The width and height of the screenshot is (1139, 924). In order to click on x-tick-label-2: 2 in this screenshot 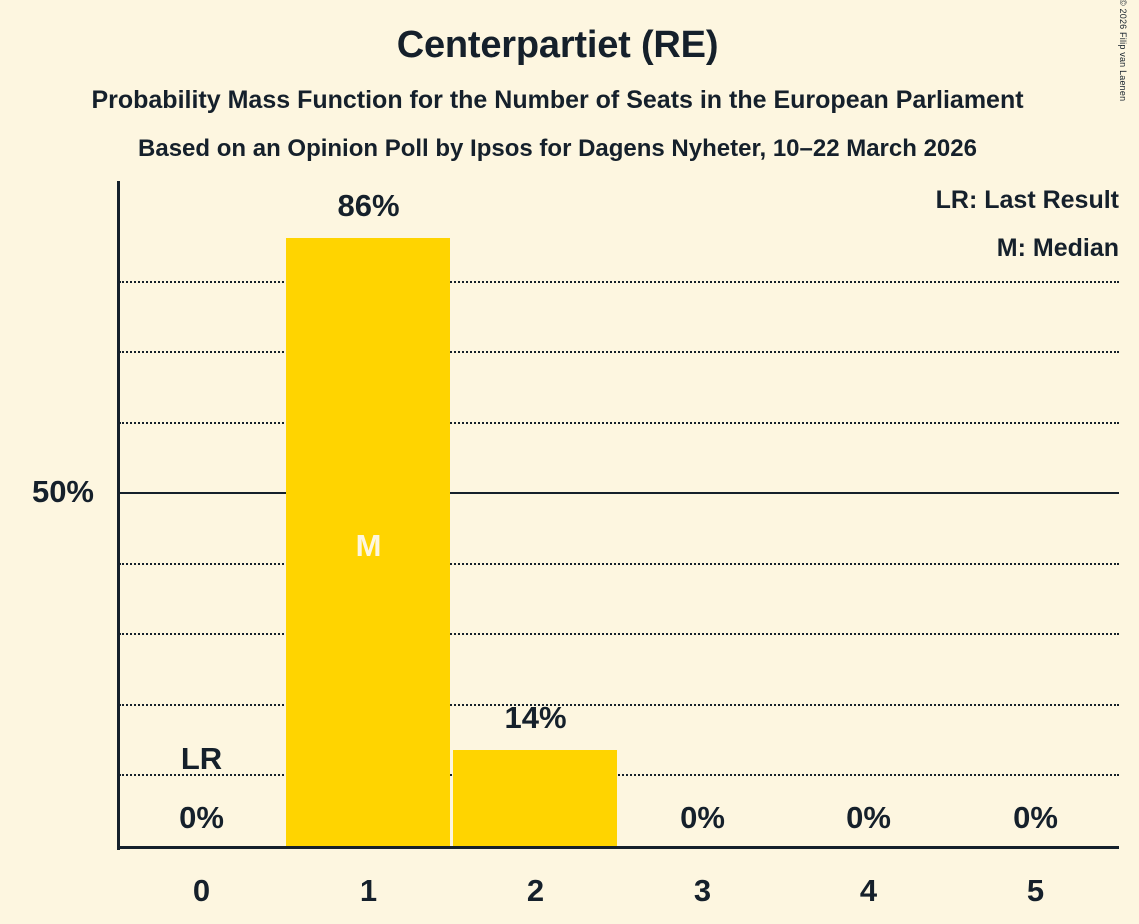, I will do `click(535, 890)`.